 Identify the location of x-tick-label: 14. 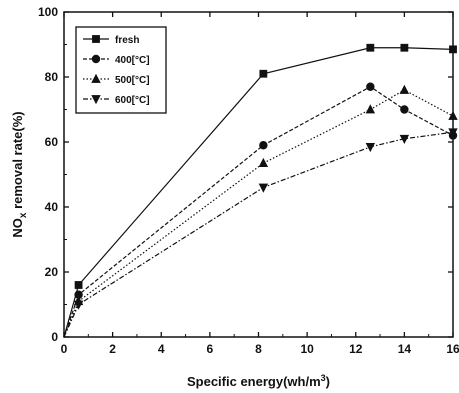
(405, 349).